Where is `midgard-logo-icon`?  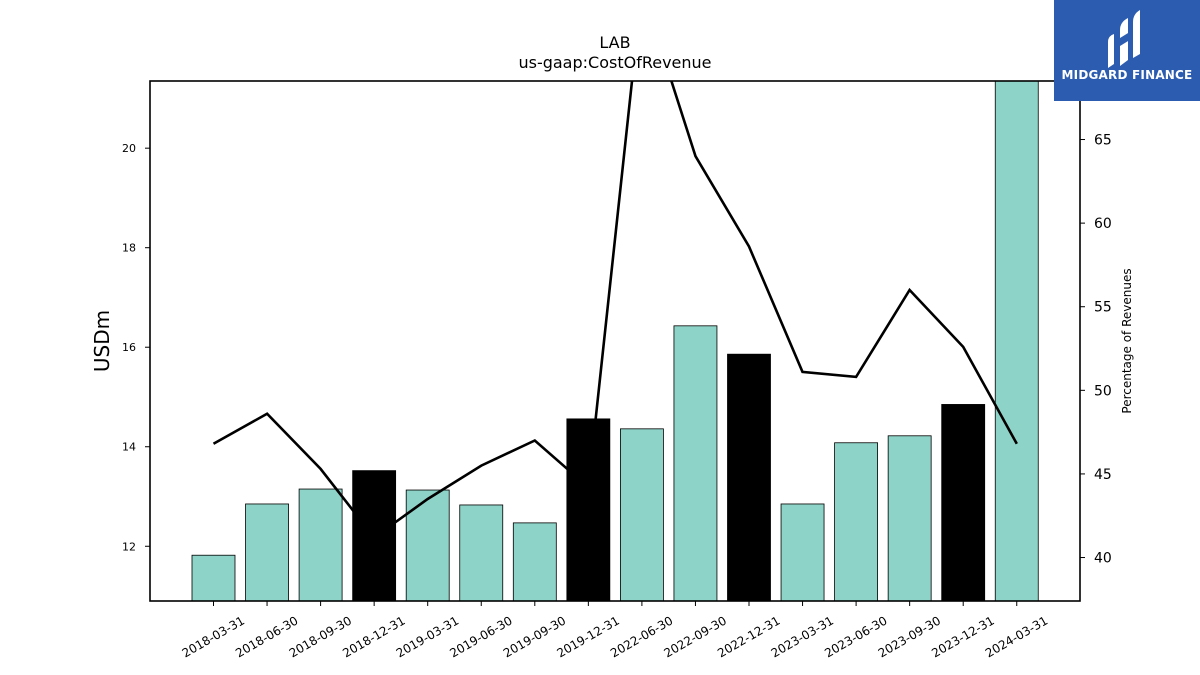 midgard-logo-icon is located at coordinates (1124, 39).